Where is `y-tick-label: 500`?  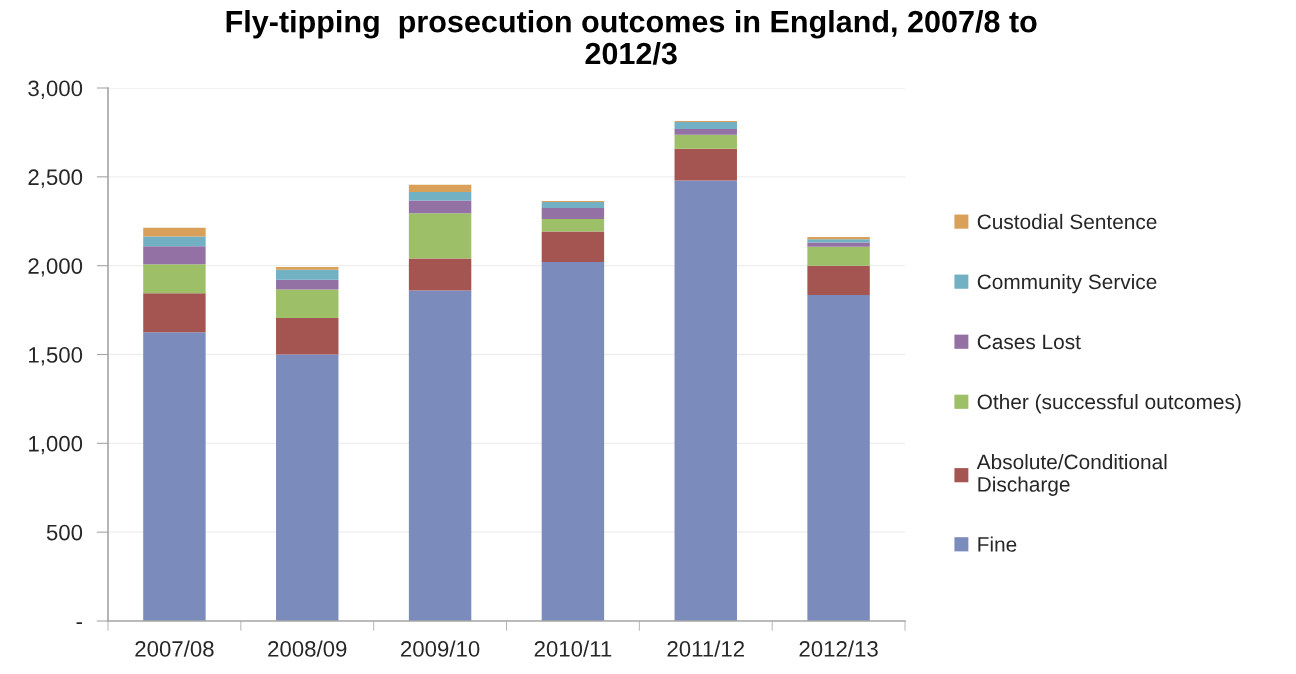 y-tick-label: 500 is located at coordinates (64, 532).